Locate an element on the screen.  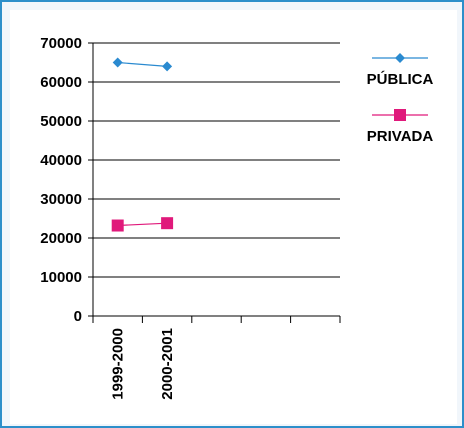
y-tick-label: 10000 is located at coordinates (61, 277).